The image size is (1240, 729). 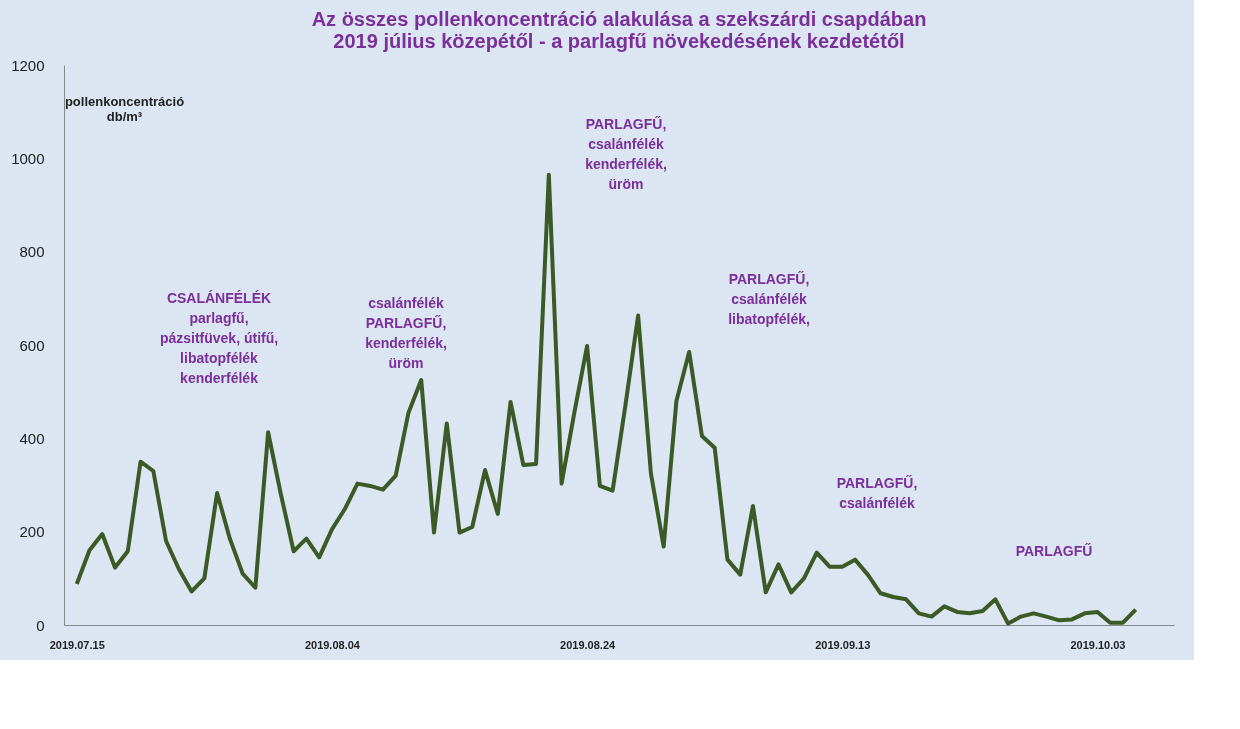 I want to click on y-tick-label: 1000, so click(x=28, y=158).